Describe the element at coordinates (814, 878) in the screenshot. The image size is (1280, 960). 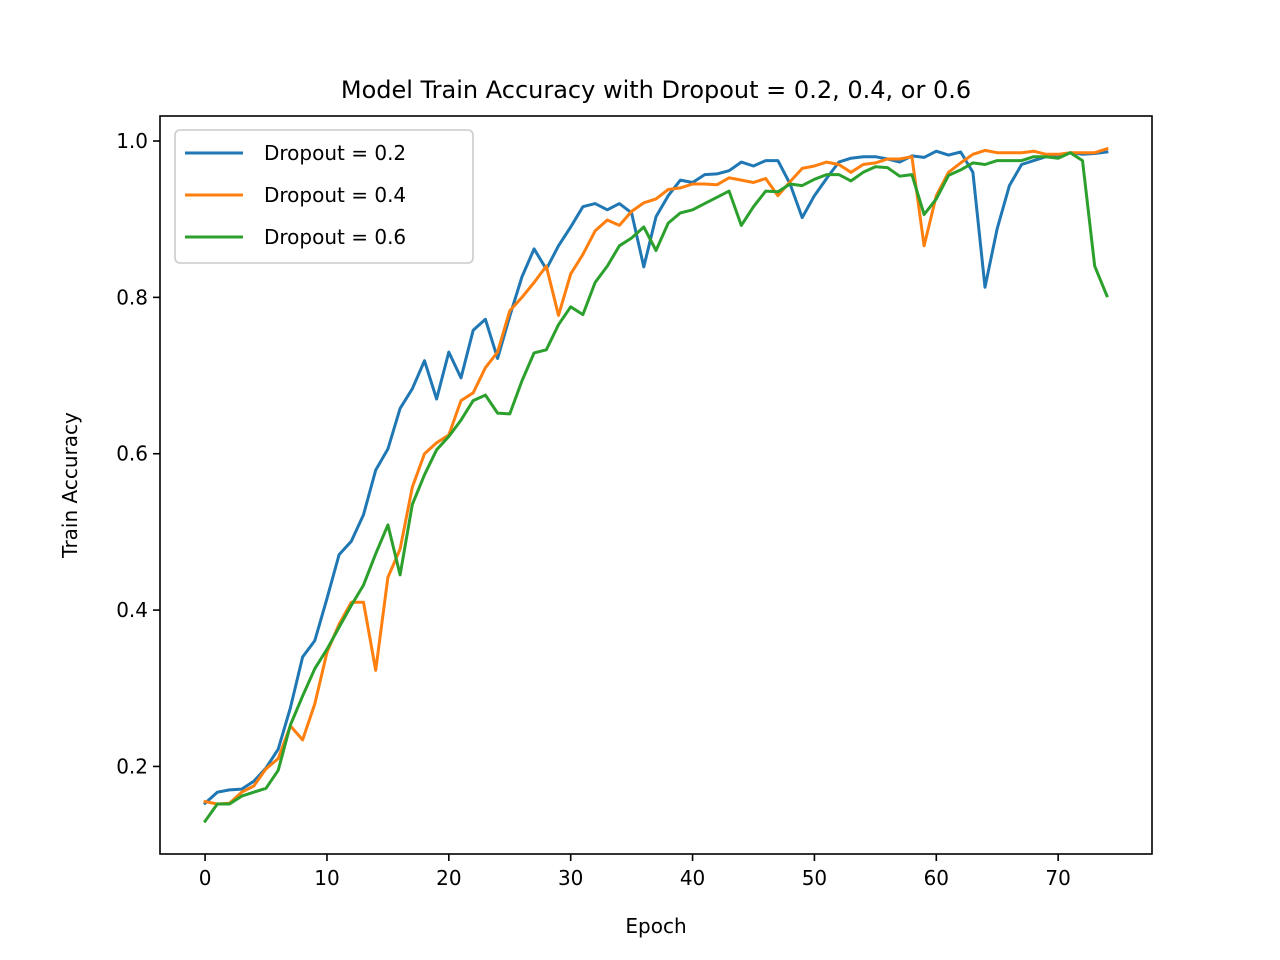
I see `x-tick-label: 50` at that location.